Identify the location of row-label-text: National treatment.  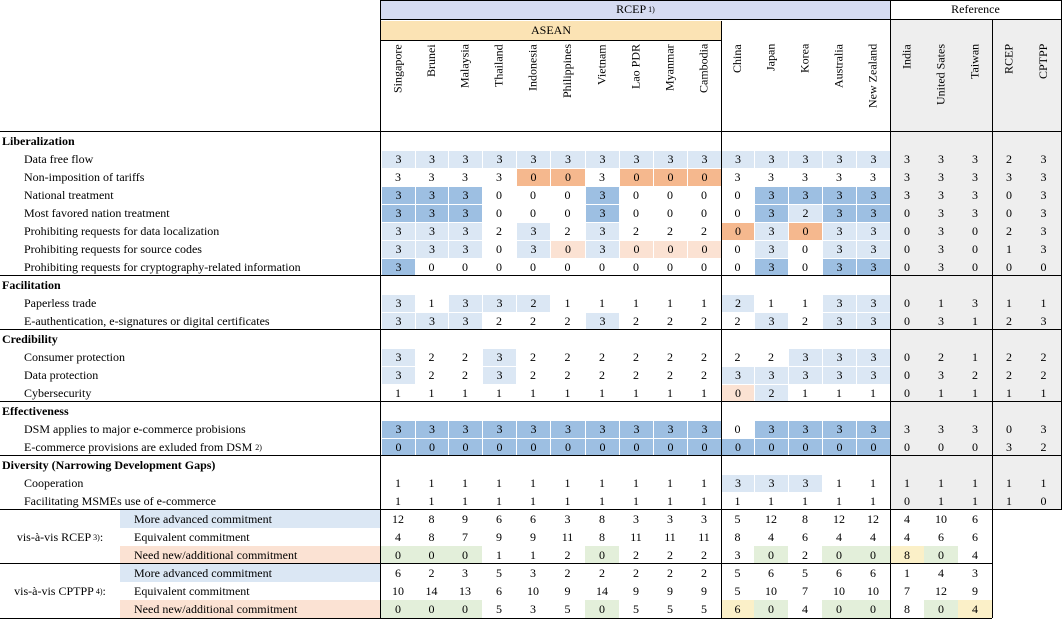
(69, 194).